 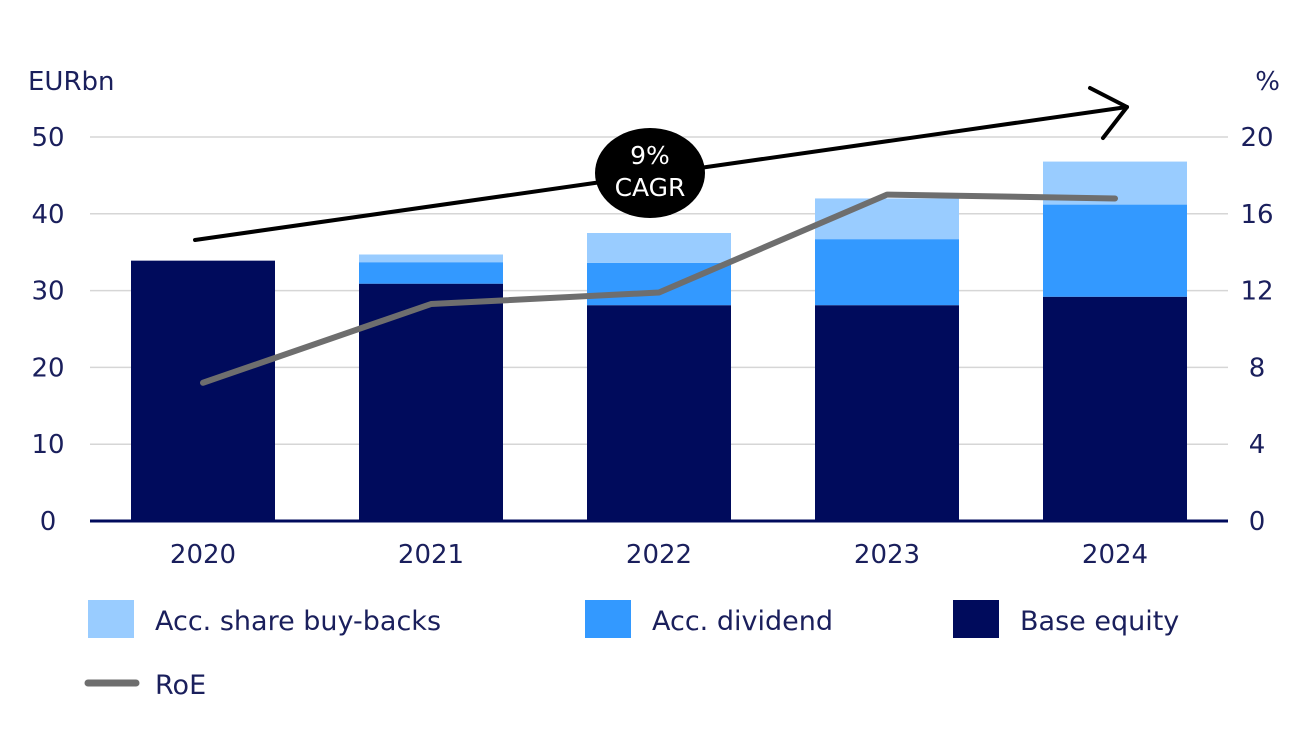 I want to click on x-axis-ticks: 2020 2021 2022 2023 2024, so click(x=659, y=555).